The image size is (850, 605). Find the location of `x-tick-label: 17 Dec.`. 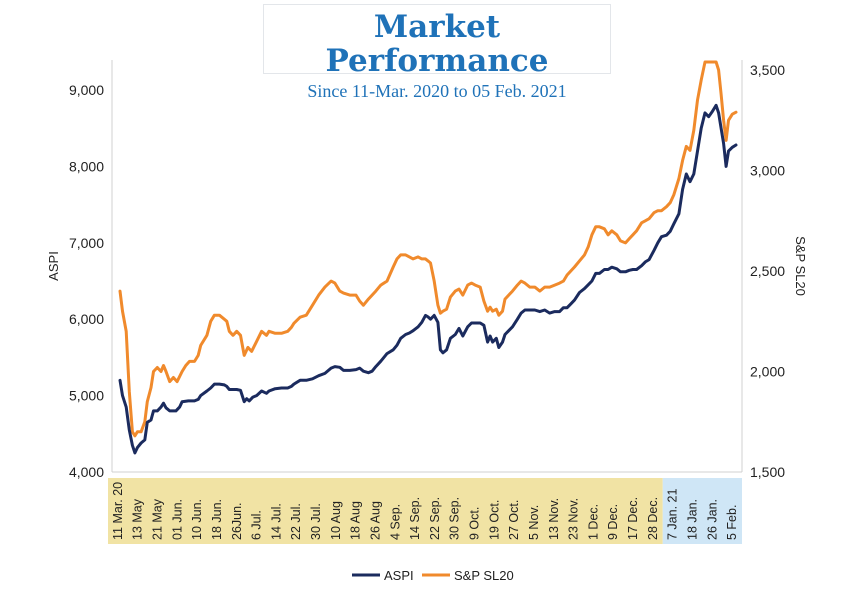

x-tick-label: 17 Dec. is located at coordinates (633, 518).